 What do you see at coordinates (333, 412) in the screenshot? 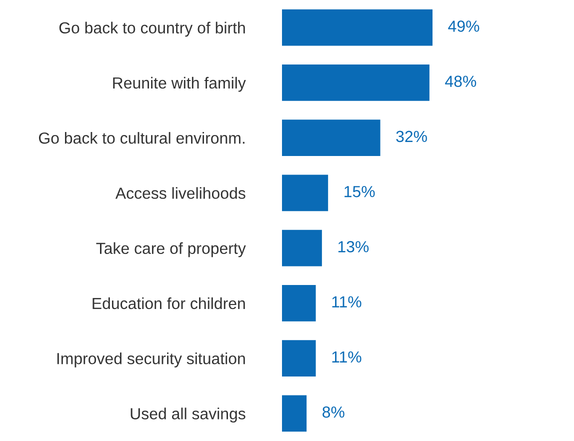
I see `data-label: 8%` at bounding box center [333, 412].